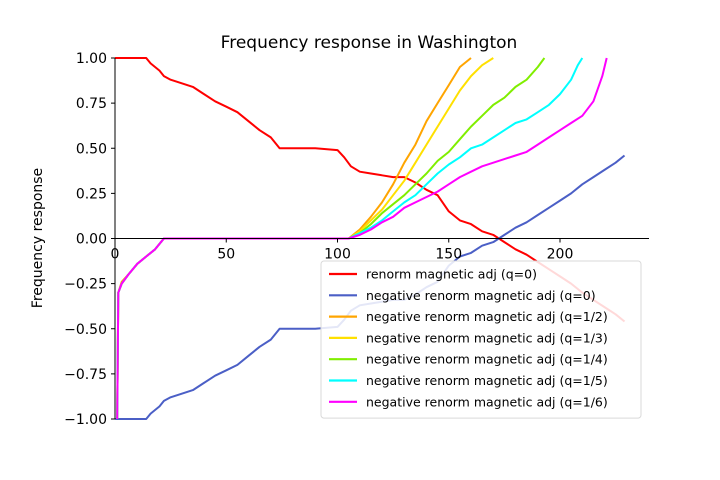 This screenshot has width=720, height=480. Describe the element at coordinates (226, 255) in the screenshot. I see `x-tick-label: 50` at that location.